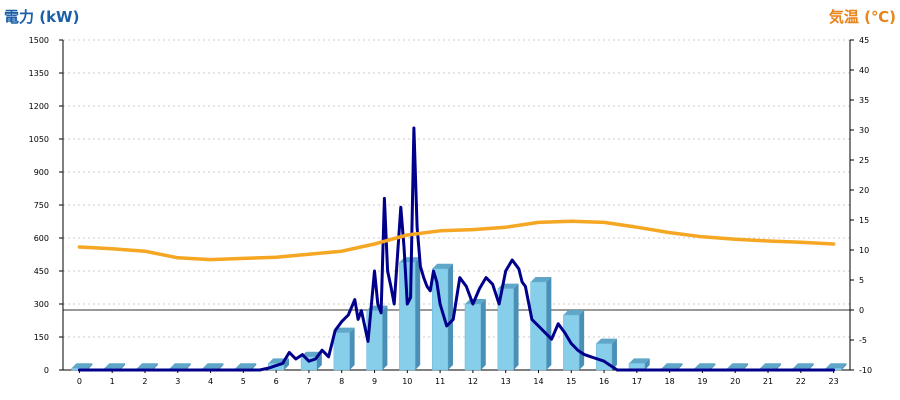  What do you see at coordinates (473, 381) in the screenshot?
I see `x-tick-label: 12` at bounding box center [473, 381].